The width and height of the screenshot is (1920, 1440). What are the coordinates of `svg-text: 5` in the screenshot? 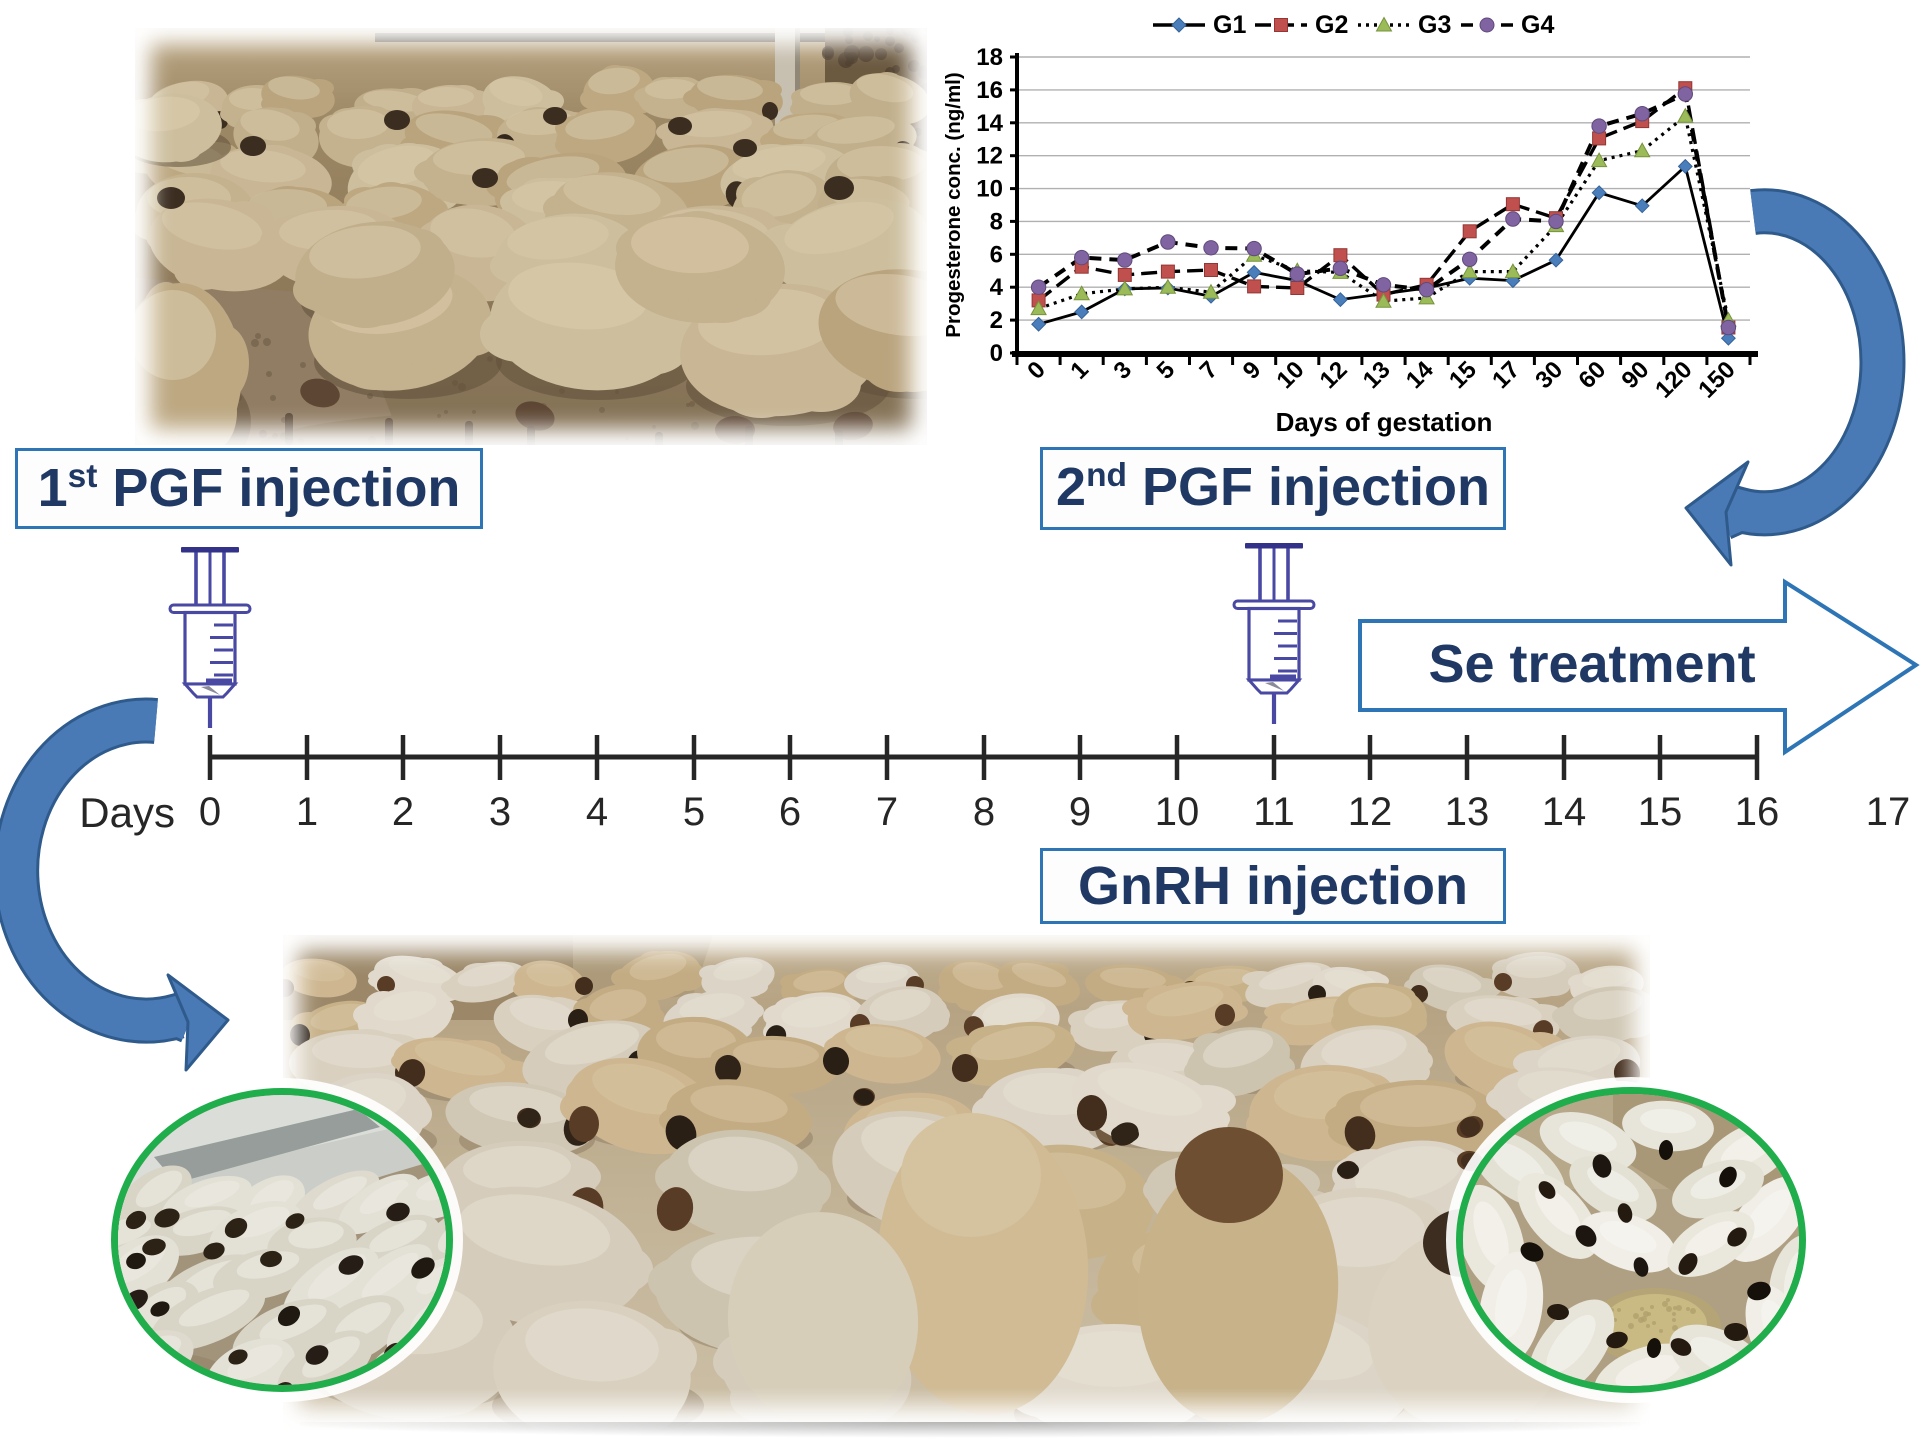 It's located at (694, 812).